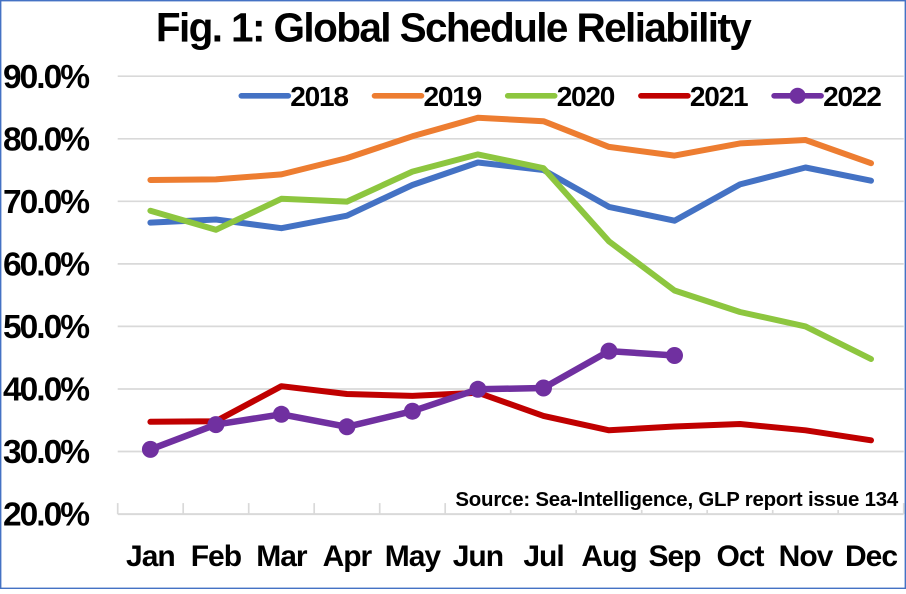 The height and width of the screenshot is (594, 906). I want to click on svg-text: Jan, so click(150, 556).